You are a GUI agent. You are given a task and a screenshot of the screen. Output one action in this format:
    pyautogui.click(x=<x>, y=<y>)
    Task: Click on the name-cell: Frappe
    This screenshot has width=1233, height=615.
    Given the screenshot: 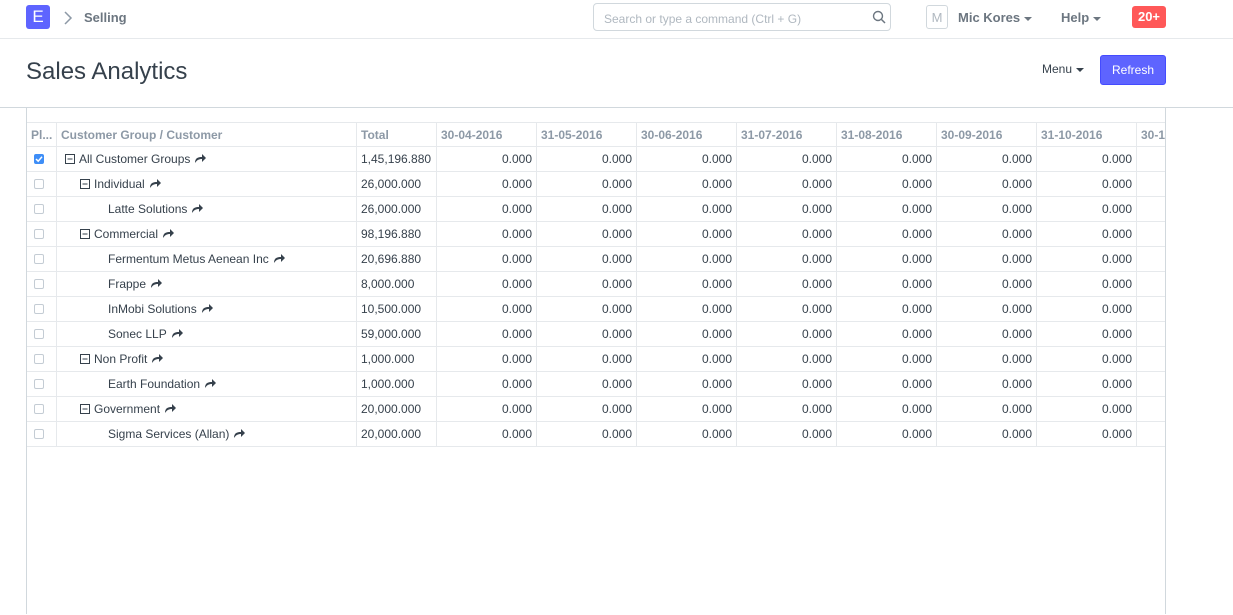 What is the action you would take?
    pyautogui.click(x=207, y=284)
    